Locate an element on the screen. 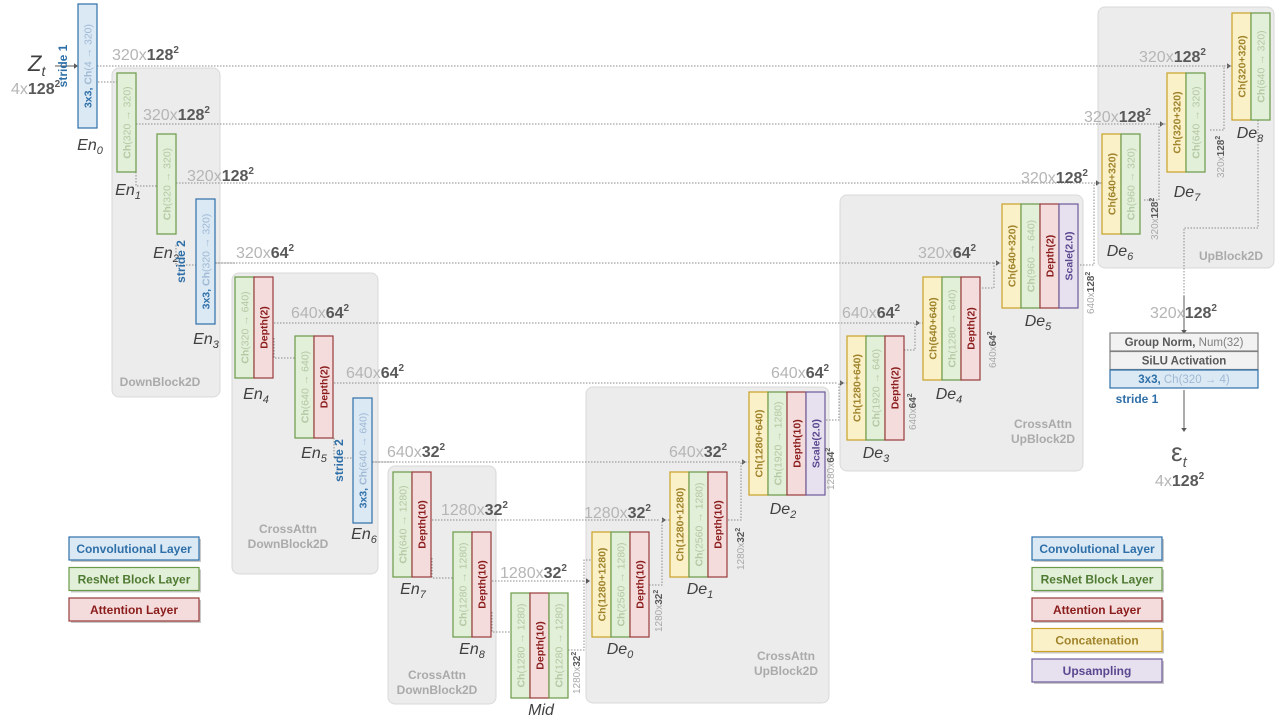 This screenshot has height=723, width=1280. head-row-conv is located at coordinates (1184, 379).